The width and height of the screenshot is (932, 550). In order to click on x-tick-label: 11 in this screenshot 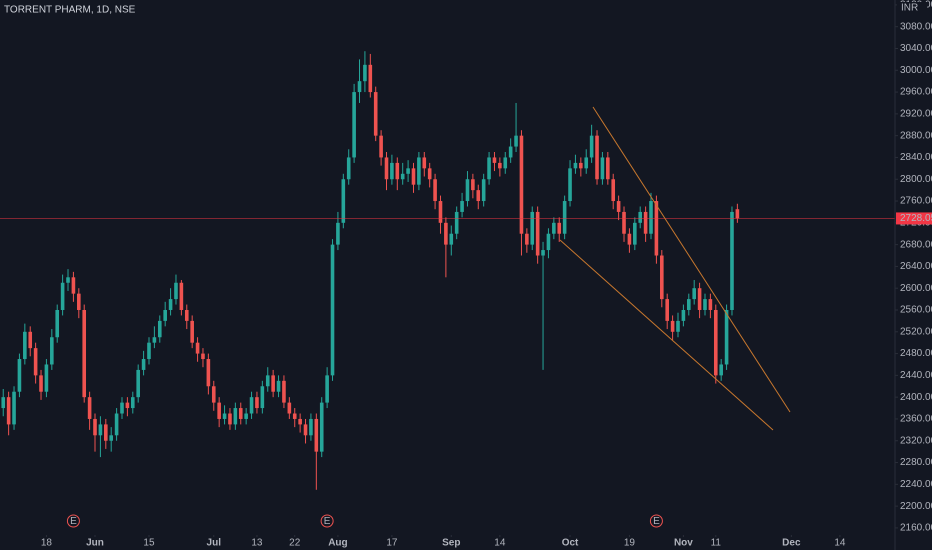, I will do `click(716, 543)`.